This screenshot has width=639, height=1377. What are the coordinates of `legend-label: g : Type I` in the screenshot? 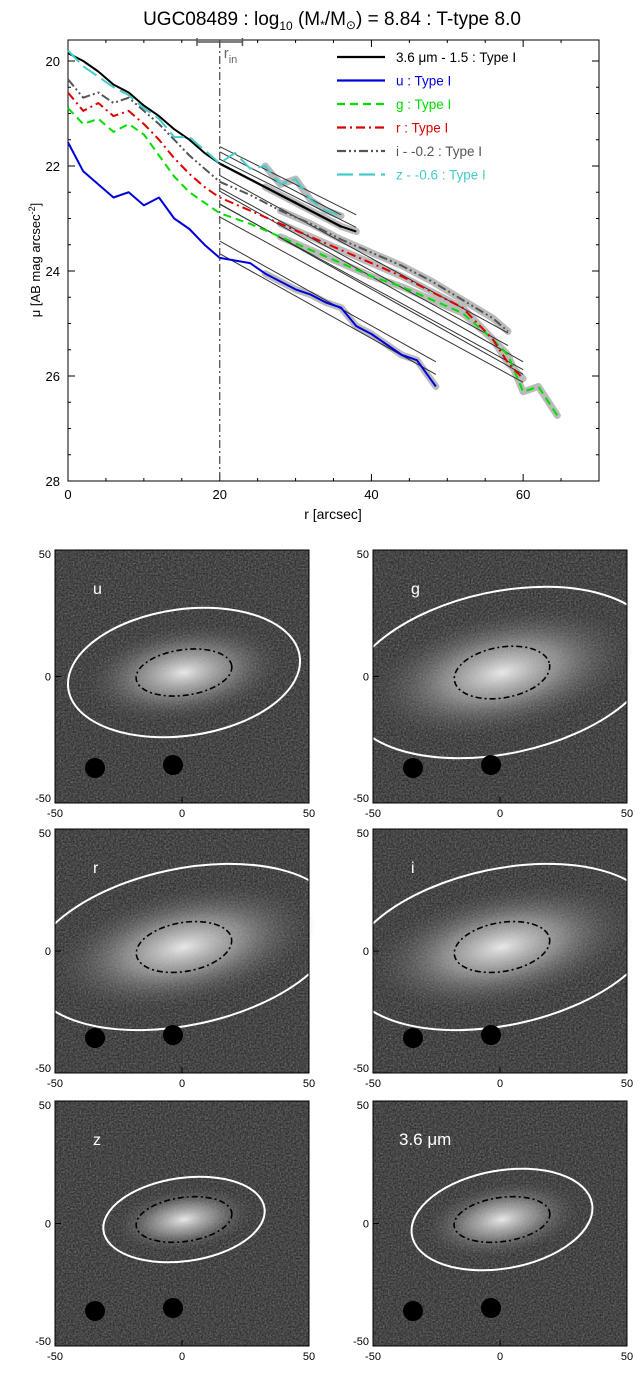 It's located at (423, 104).